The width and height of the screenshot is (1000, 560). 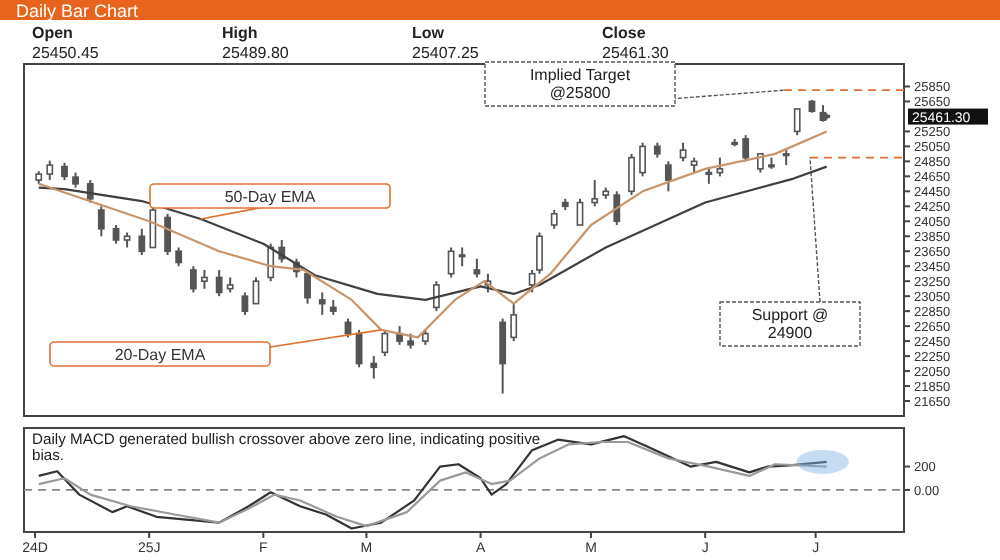 I want to click on text: Open, so click(x=53, y=33).